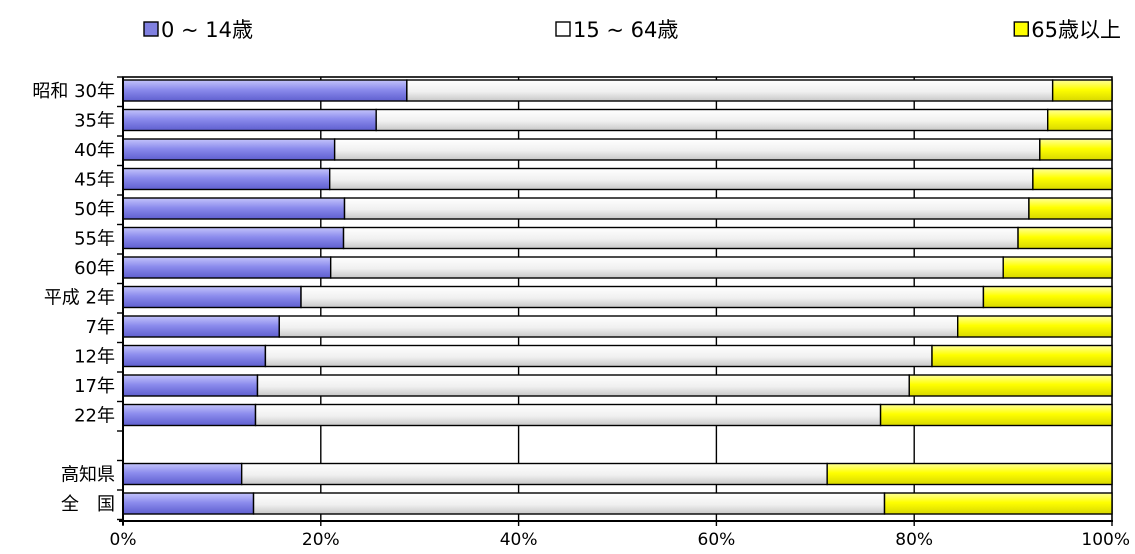  Describe the element at coordinates (94, 121) in the screenshot. I see `category-label: 35年` at that location.